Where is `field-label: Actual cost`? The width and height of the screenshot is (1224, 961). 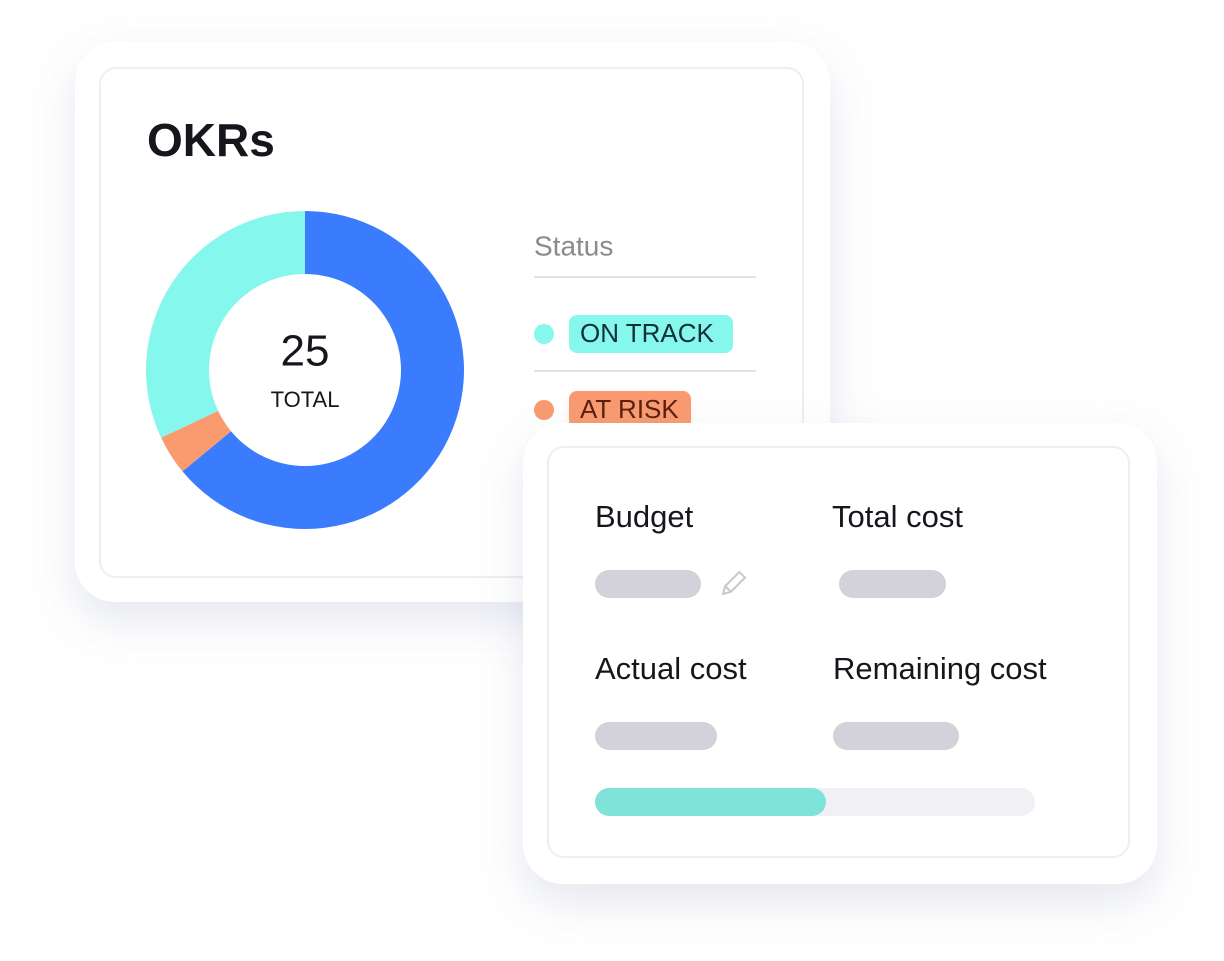 field-label: Actual cost is located at coordinates (671, 668).